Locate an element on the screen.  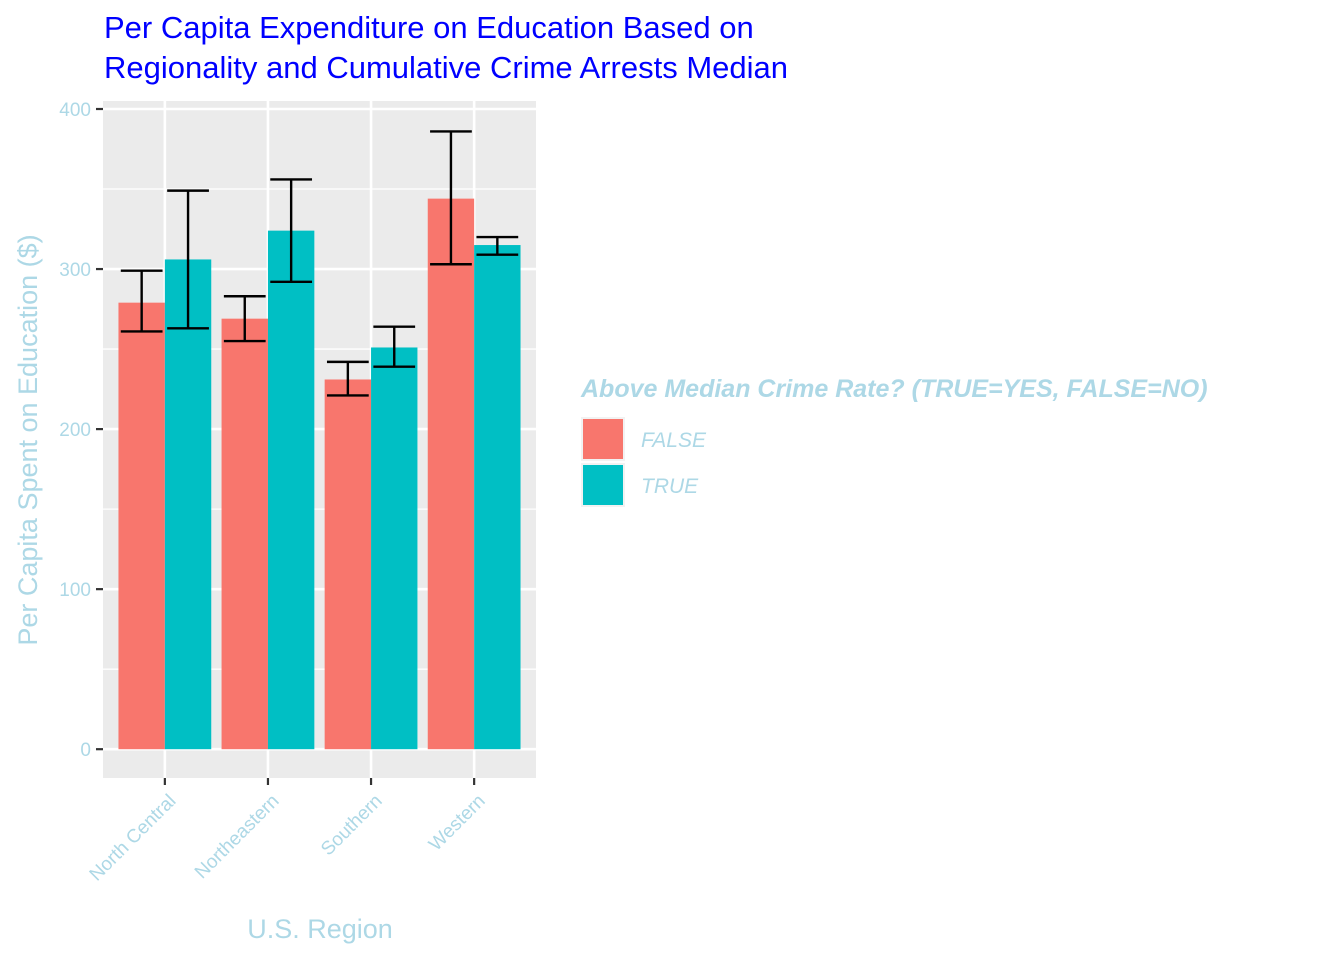
legend-label-false: FALSE is located at coordinates (674, 440).